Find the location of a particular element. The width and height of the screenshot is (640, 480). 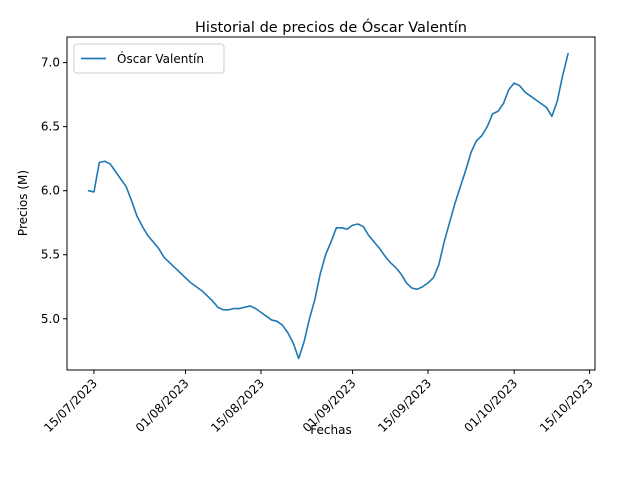

y-axis-ticks: 5.0 5.5 6.0 6.5 7.0 is located at coordinates (54, 191).